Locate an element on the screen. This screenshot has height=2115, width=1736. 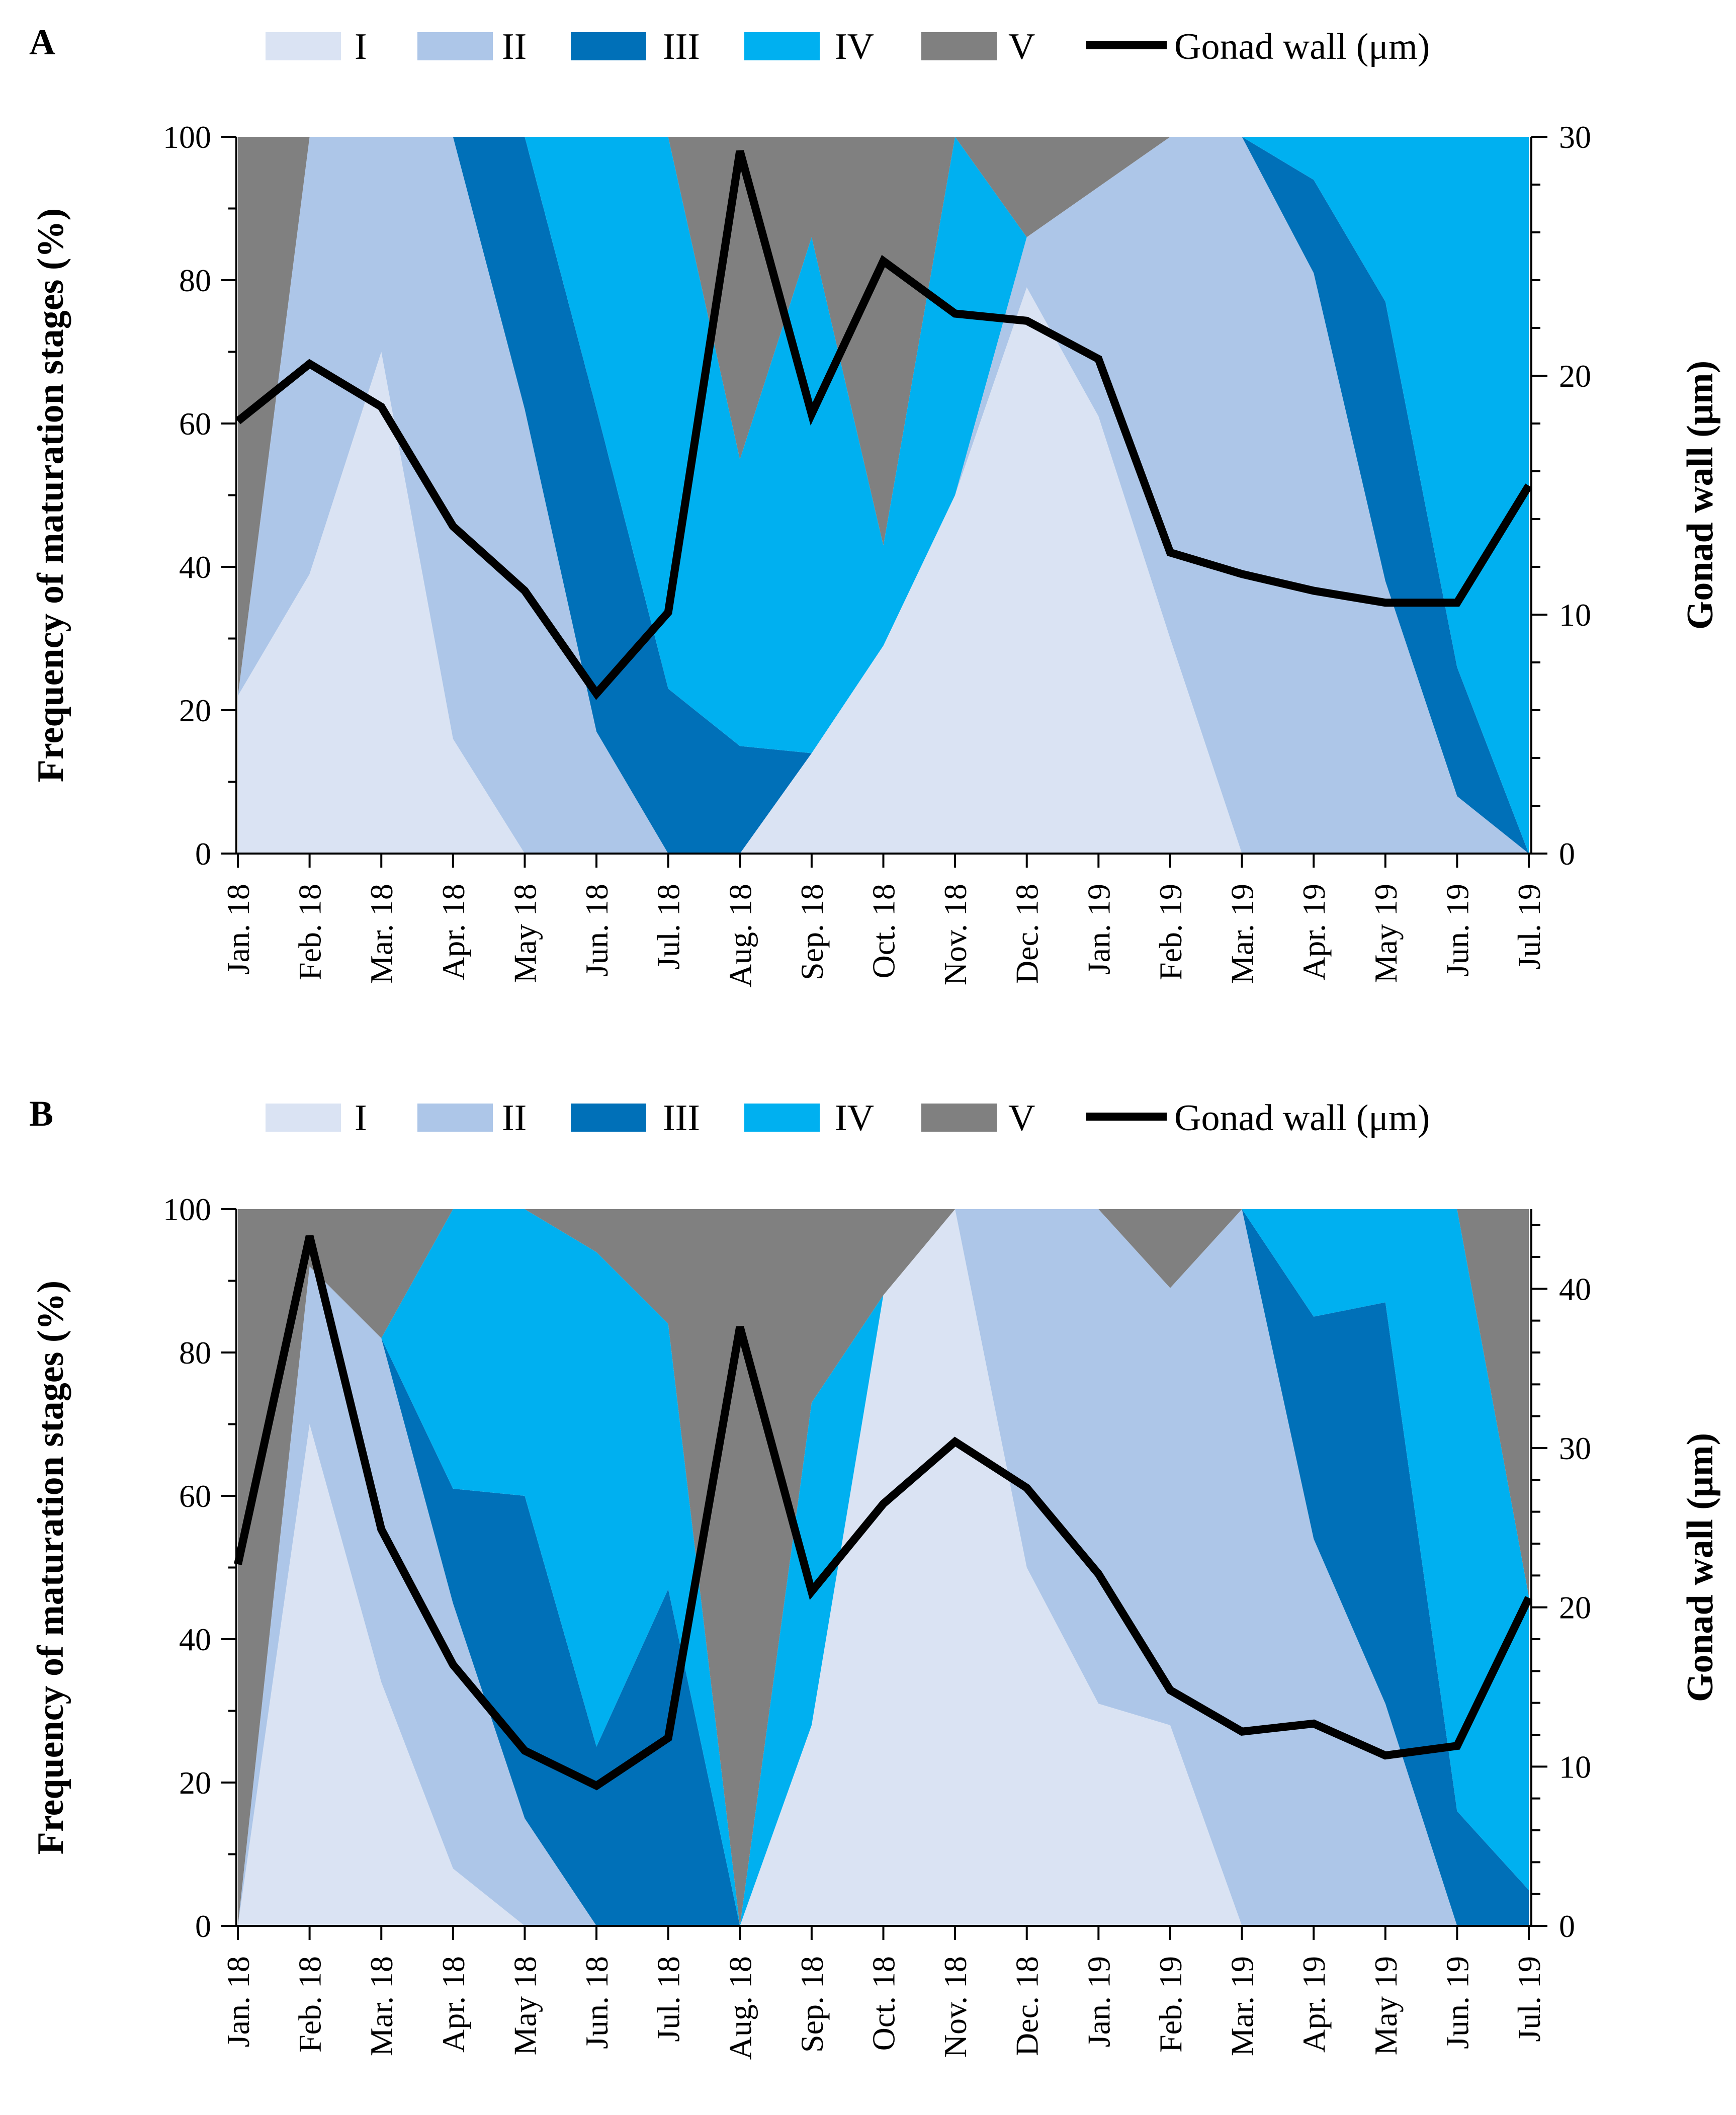
x-tick-label: Dec. 18 is located at coordinates (1027, 934).